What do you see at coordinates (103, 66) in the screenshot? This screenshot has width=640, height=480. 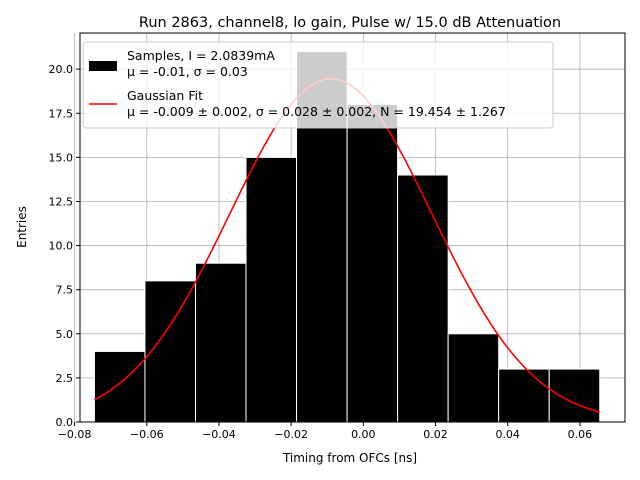 I see `legend-samples-swatch` at bounding box center [103, 66].